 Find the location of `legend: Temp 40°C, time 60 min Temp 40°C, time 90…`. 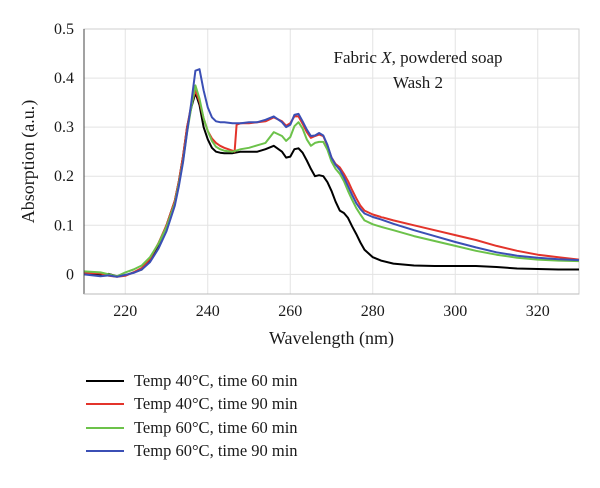

legend: Temp 40°C, time 60 min Temp 40°C, time 90… is located at coordinates (192, 416).